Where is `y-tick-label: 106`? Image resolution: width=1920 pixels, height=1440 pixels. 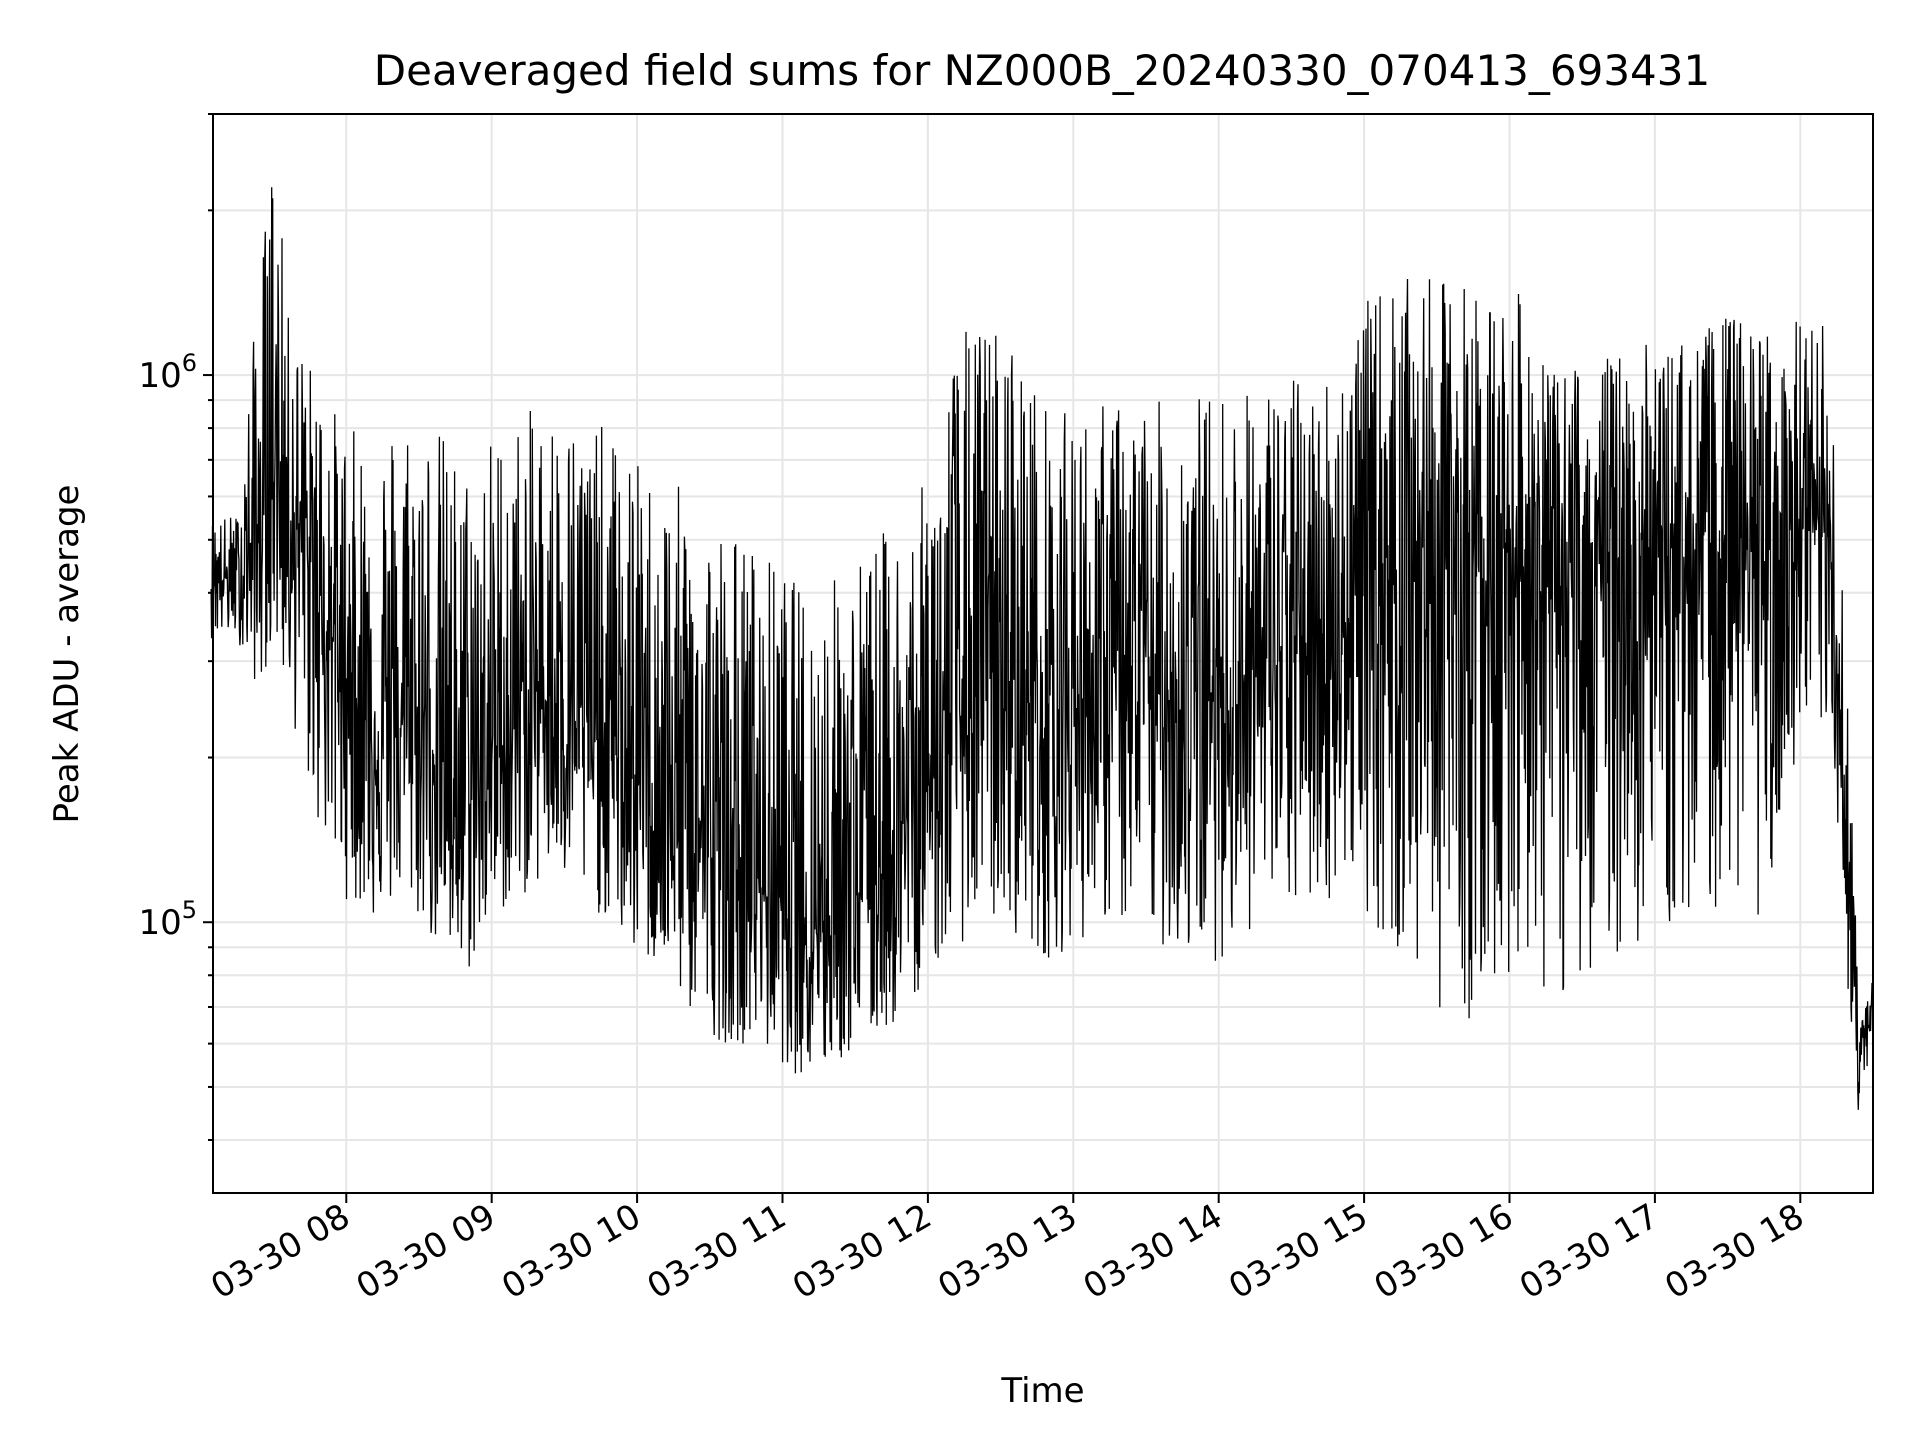 y-tick-label: 106 is located at coordinates (167, 372).